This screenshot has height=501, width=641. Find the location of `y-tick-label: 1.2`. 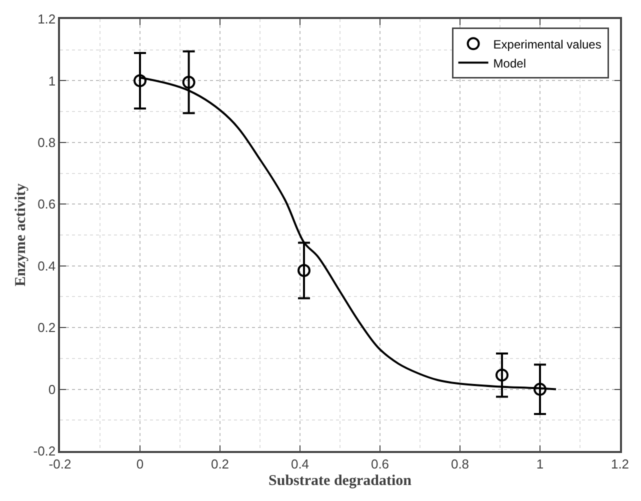

y-tick-label: 1.2 is located at coordinates (47, 19).